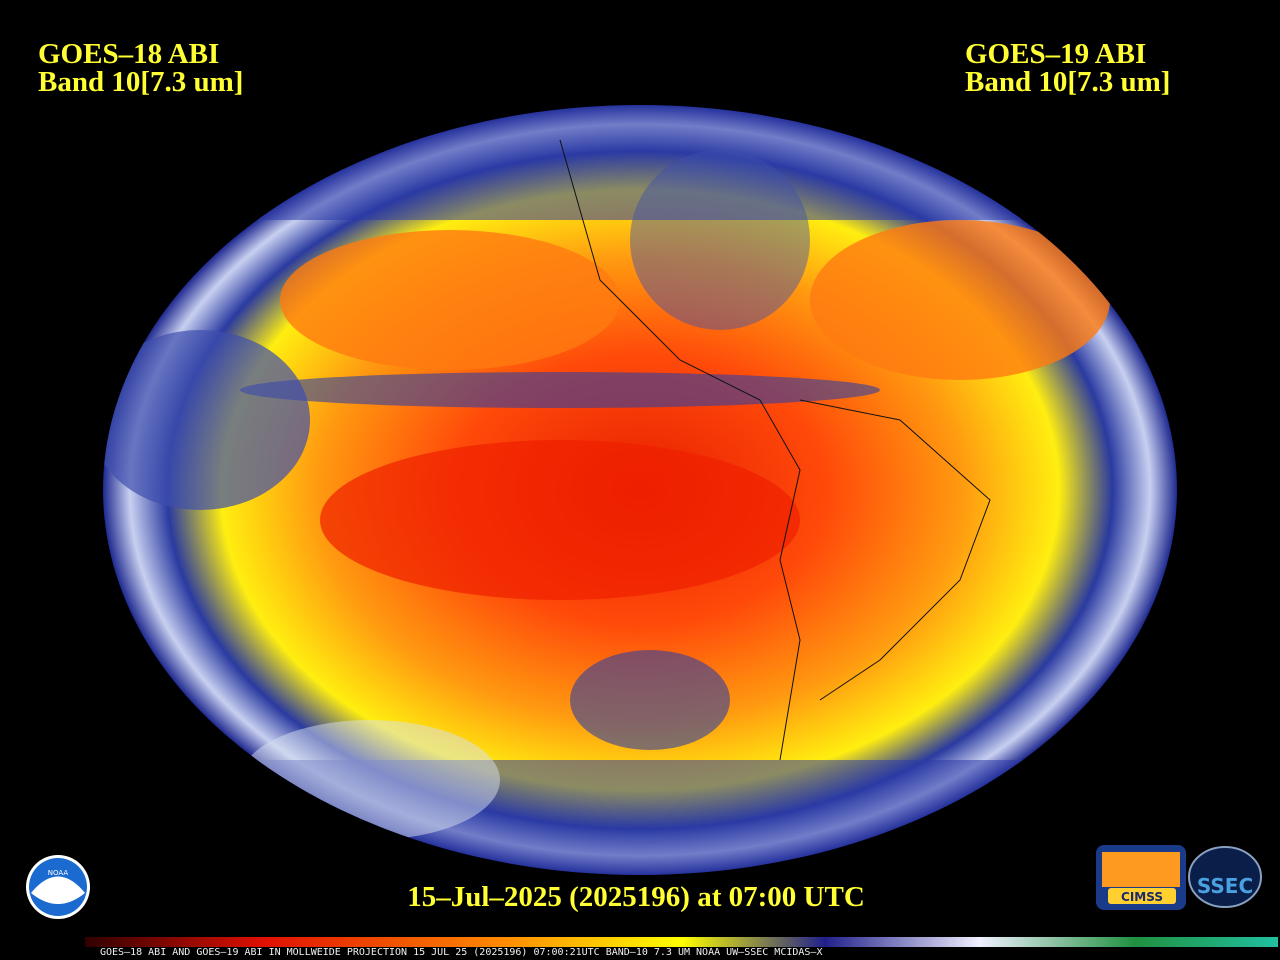 The width and height of the screenshot is (1280, 960). I want to click on cimss-label: CIMSS, so click(1142, 897).